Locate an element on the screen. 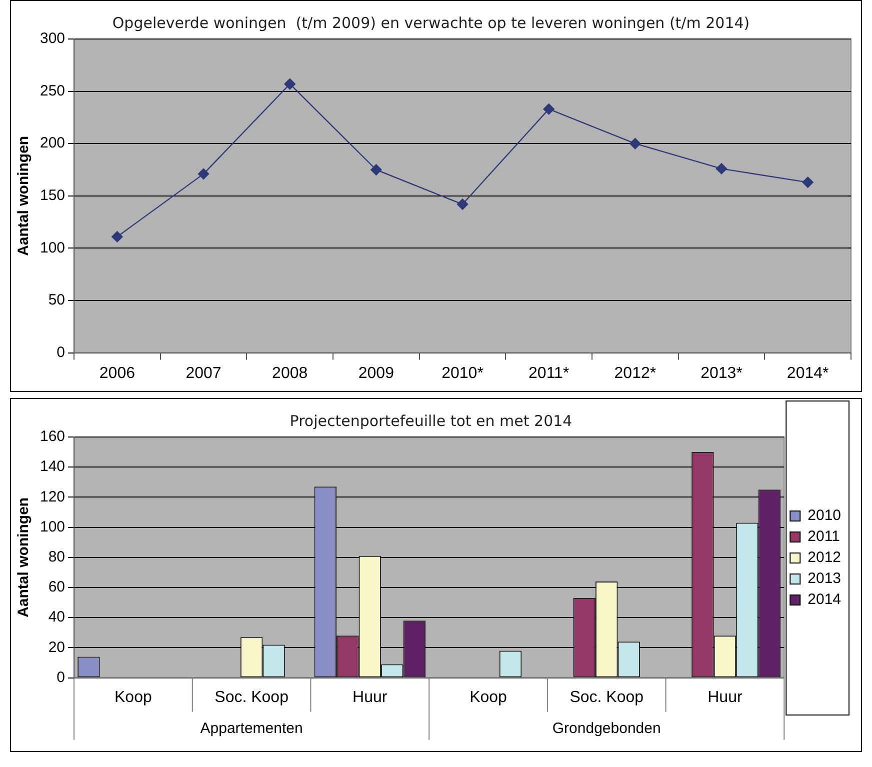  x-tick-label: 2008 is located at coordinates (290, 373).